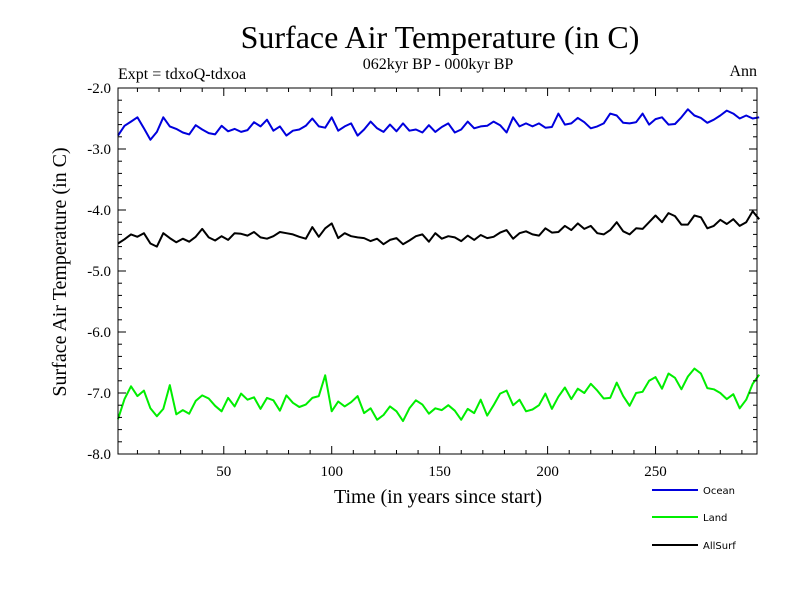 Image resolution: width=800 pixels, height=600 pixels. I want to click on y-tick-label: -3.0, so click(99, 150).